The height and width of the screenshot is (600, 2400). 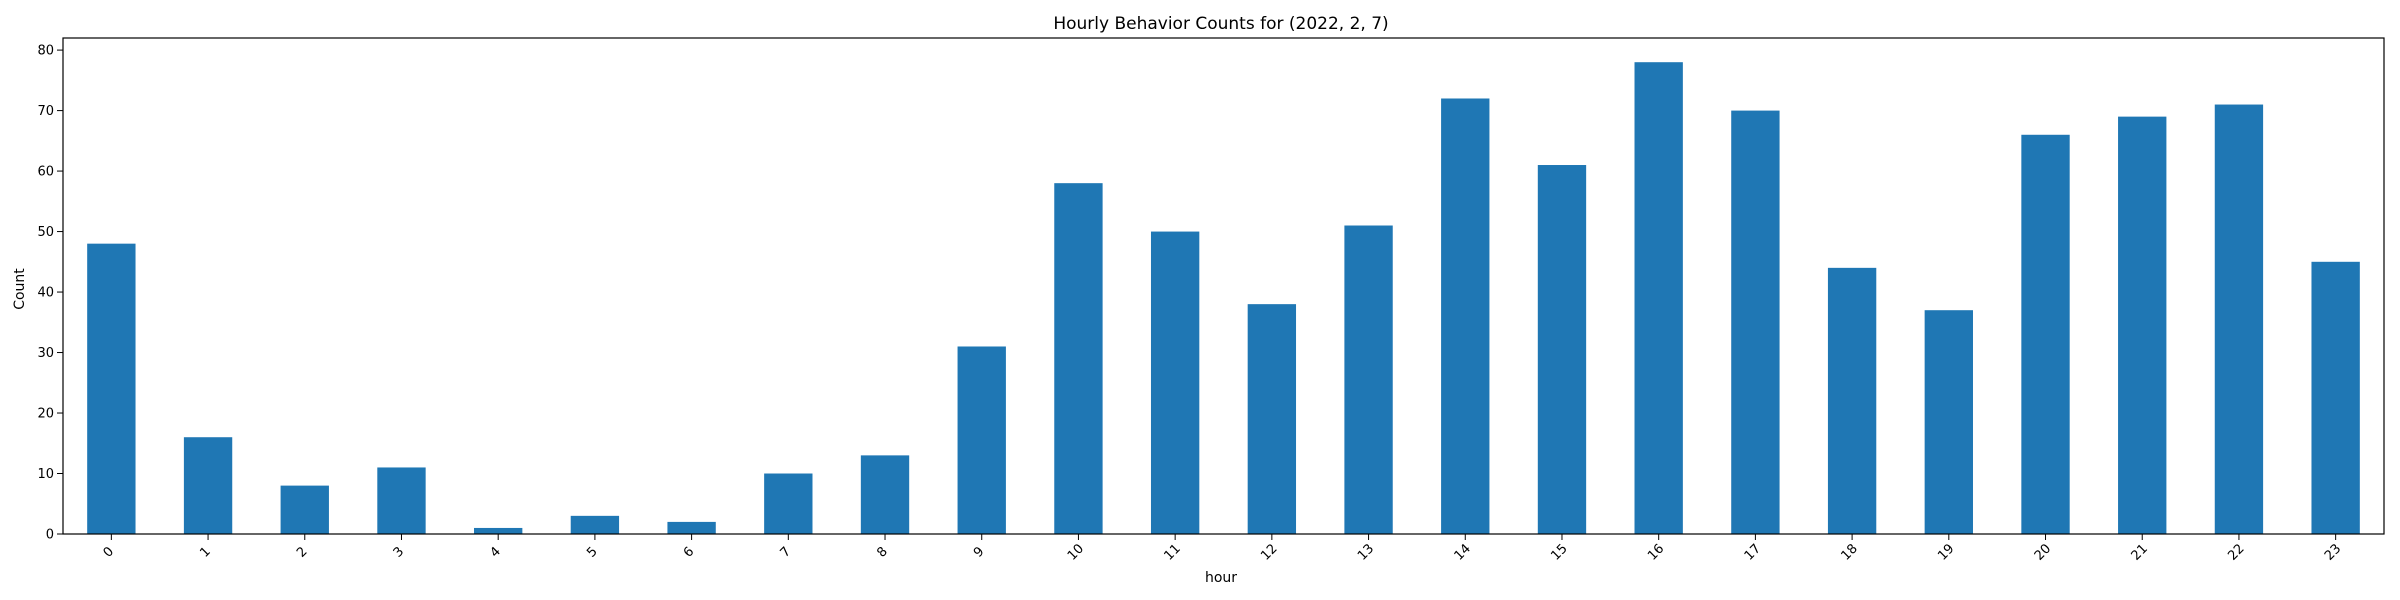 What do you see at coordinates (45, 111) in the screenshot?
I see `y-tick-label-70: 70` at bounding box center [45, 111].